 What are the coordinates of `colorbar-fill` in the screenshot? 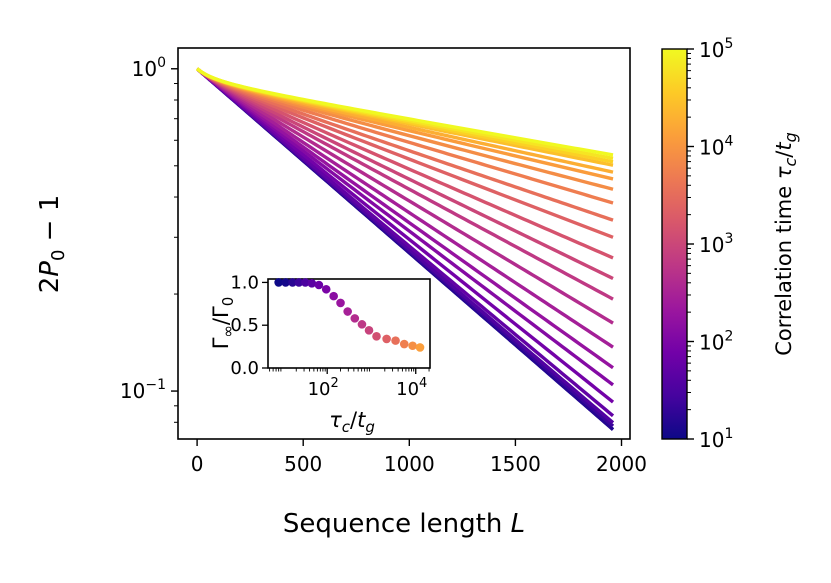 It's located at (674, 244).